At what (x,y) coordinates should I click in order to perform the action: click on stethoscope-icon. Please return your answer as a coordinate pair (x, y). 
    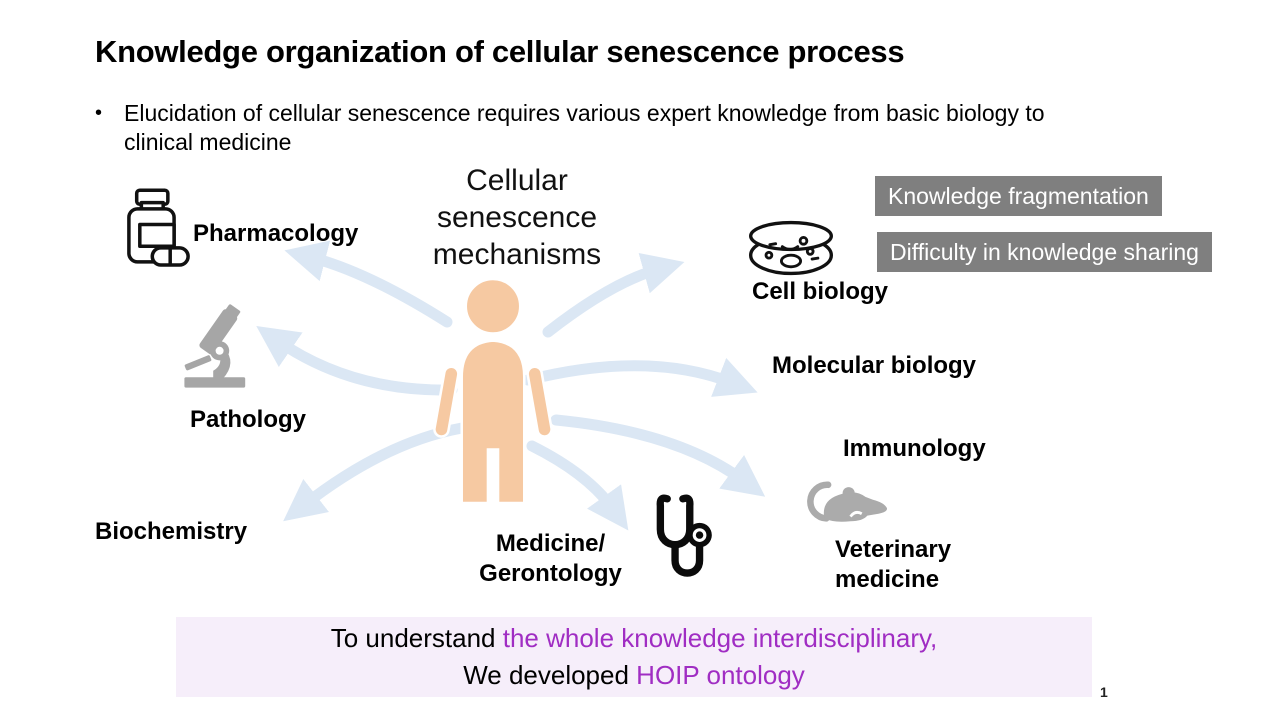
    Looking at the image, I should click on (684, 535).